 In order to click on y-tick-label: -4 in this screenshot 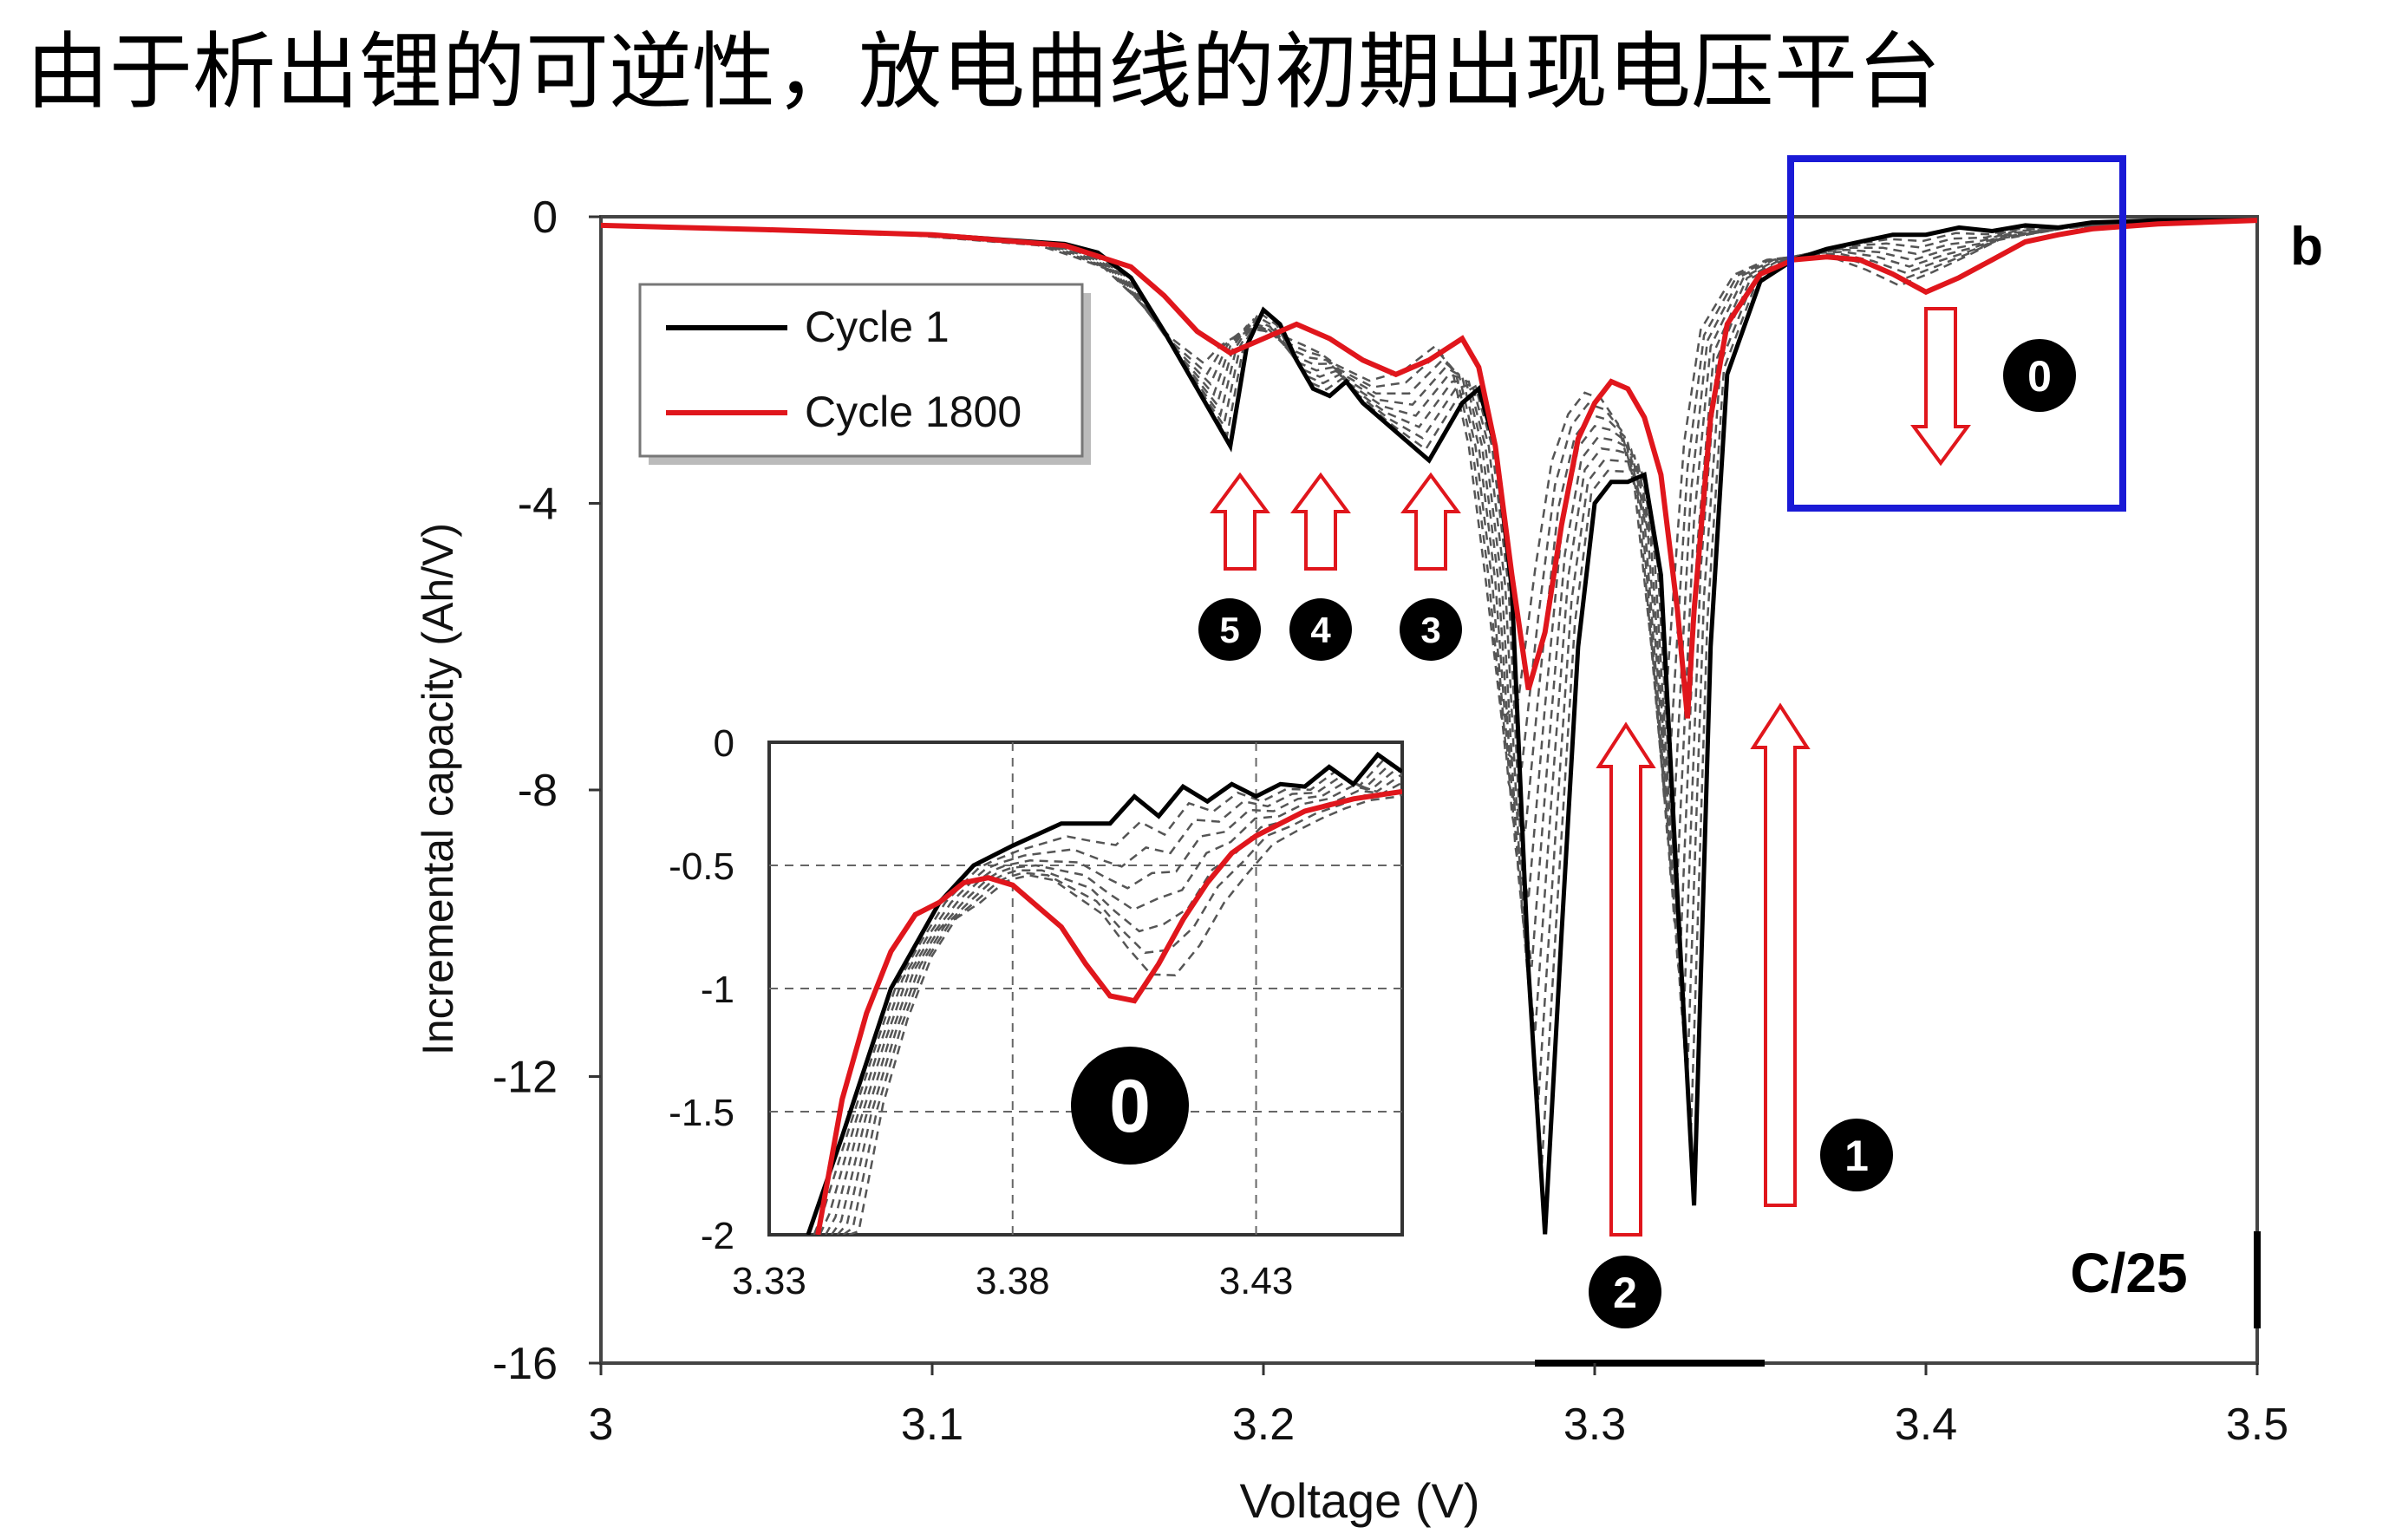, I will do `click(538, 505)`.